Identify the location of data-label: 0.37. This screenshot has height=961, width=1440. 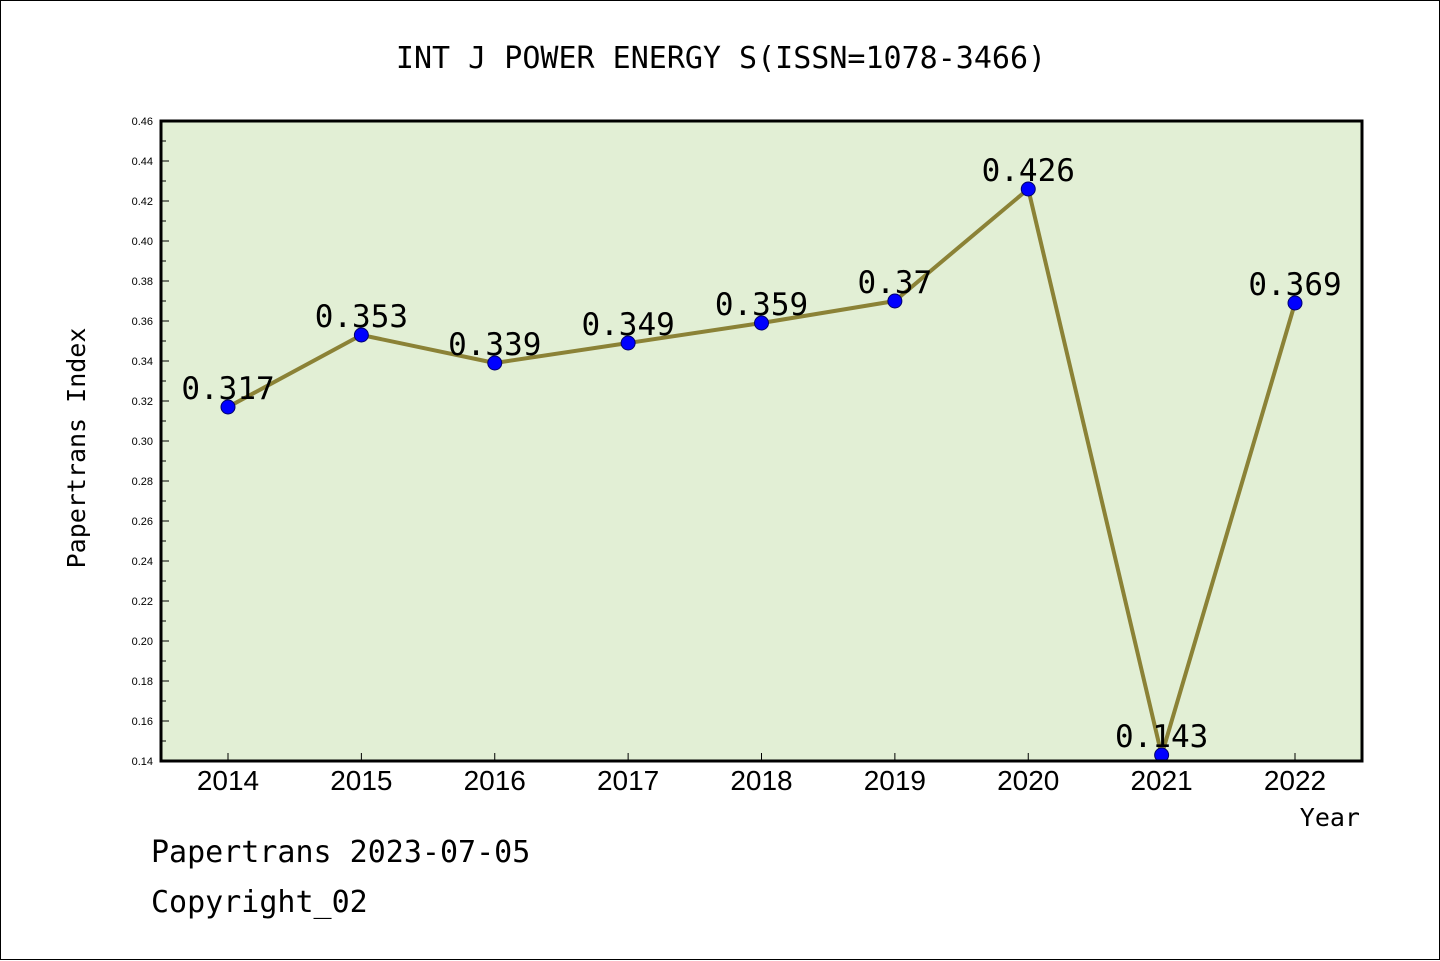
(895, 283).